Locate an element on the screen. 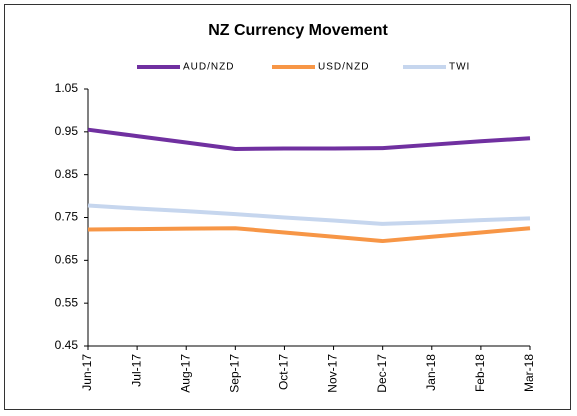  y-tick-label: 1.05 is located at coordinates (67, 88).